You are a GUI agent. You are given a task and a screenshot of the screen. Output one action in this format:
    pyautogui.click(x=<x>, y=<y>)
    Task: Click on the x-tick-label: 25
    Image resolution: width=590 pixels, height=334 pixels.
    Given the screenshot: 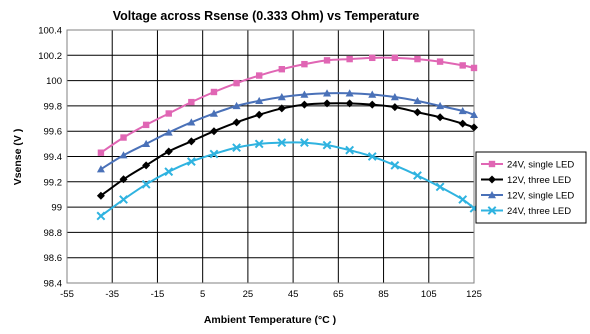 What is the action you would take?
    pyautogui.click(x=248, y=294)
    